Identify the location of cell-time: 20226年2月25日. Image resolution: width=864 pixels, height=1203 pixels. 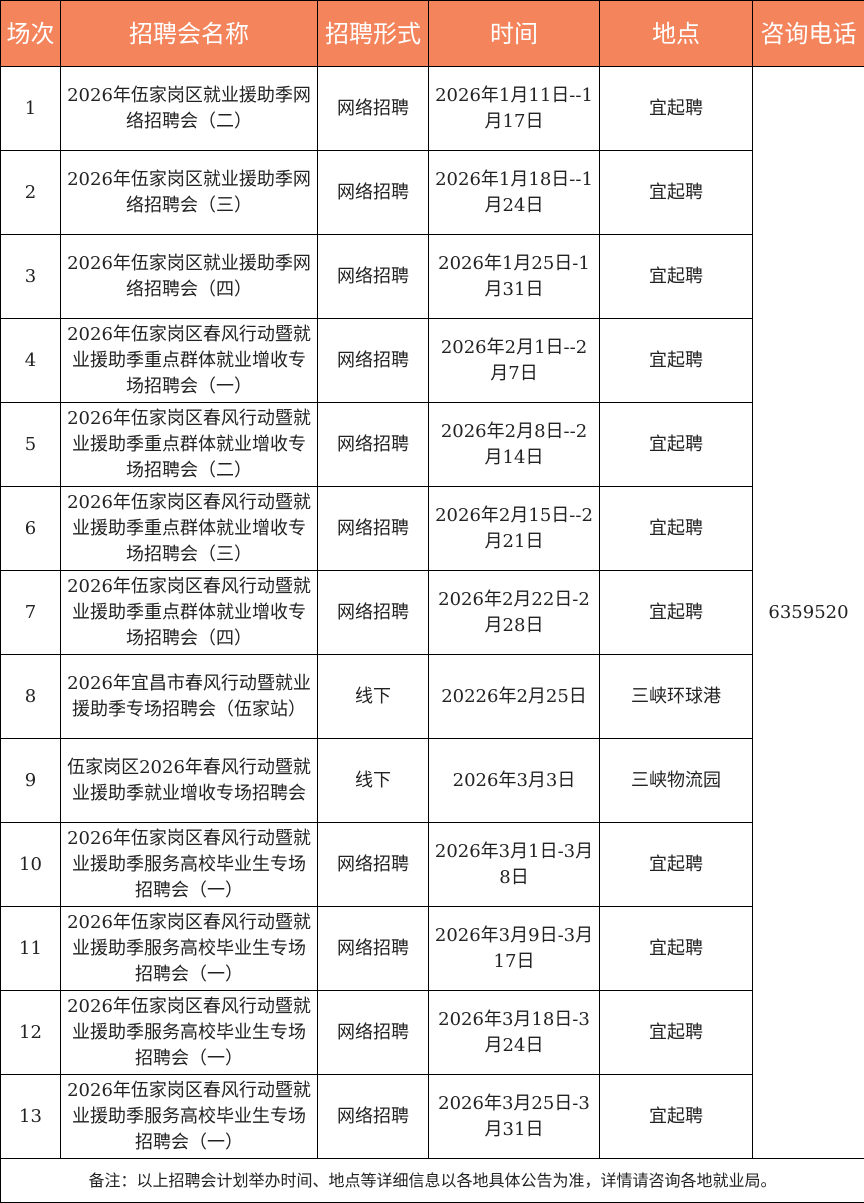
(514, 697).